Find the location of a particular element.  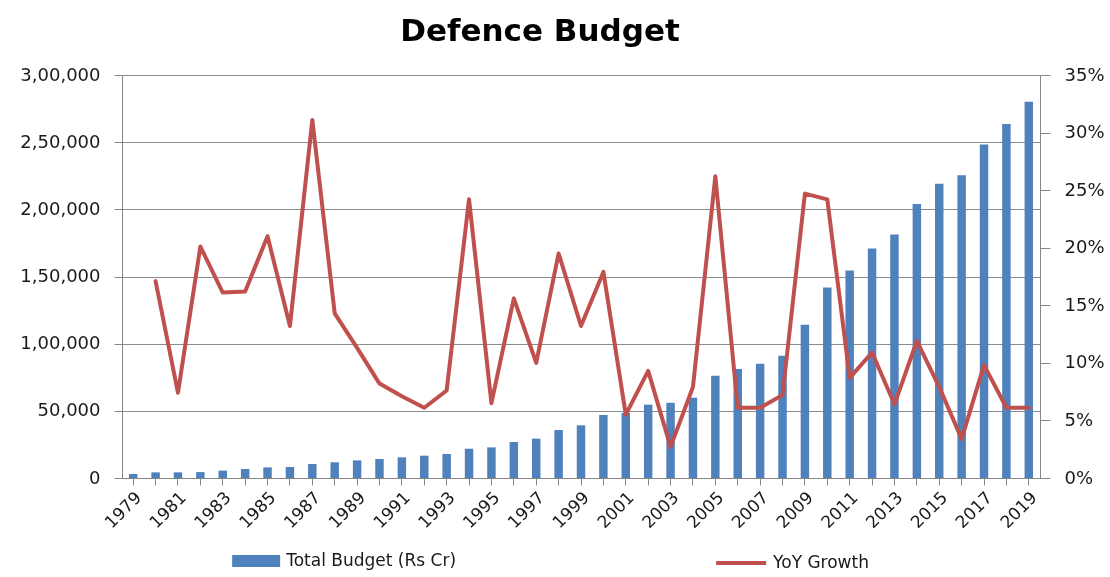

legend-label: YoY Growth is located at coordinates (820, 562).